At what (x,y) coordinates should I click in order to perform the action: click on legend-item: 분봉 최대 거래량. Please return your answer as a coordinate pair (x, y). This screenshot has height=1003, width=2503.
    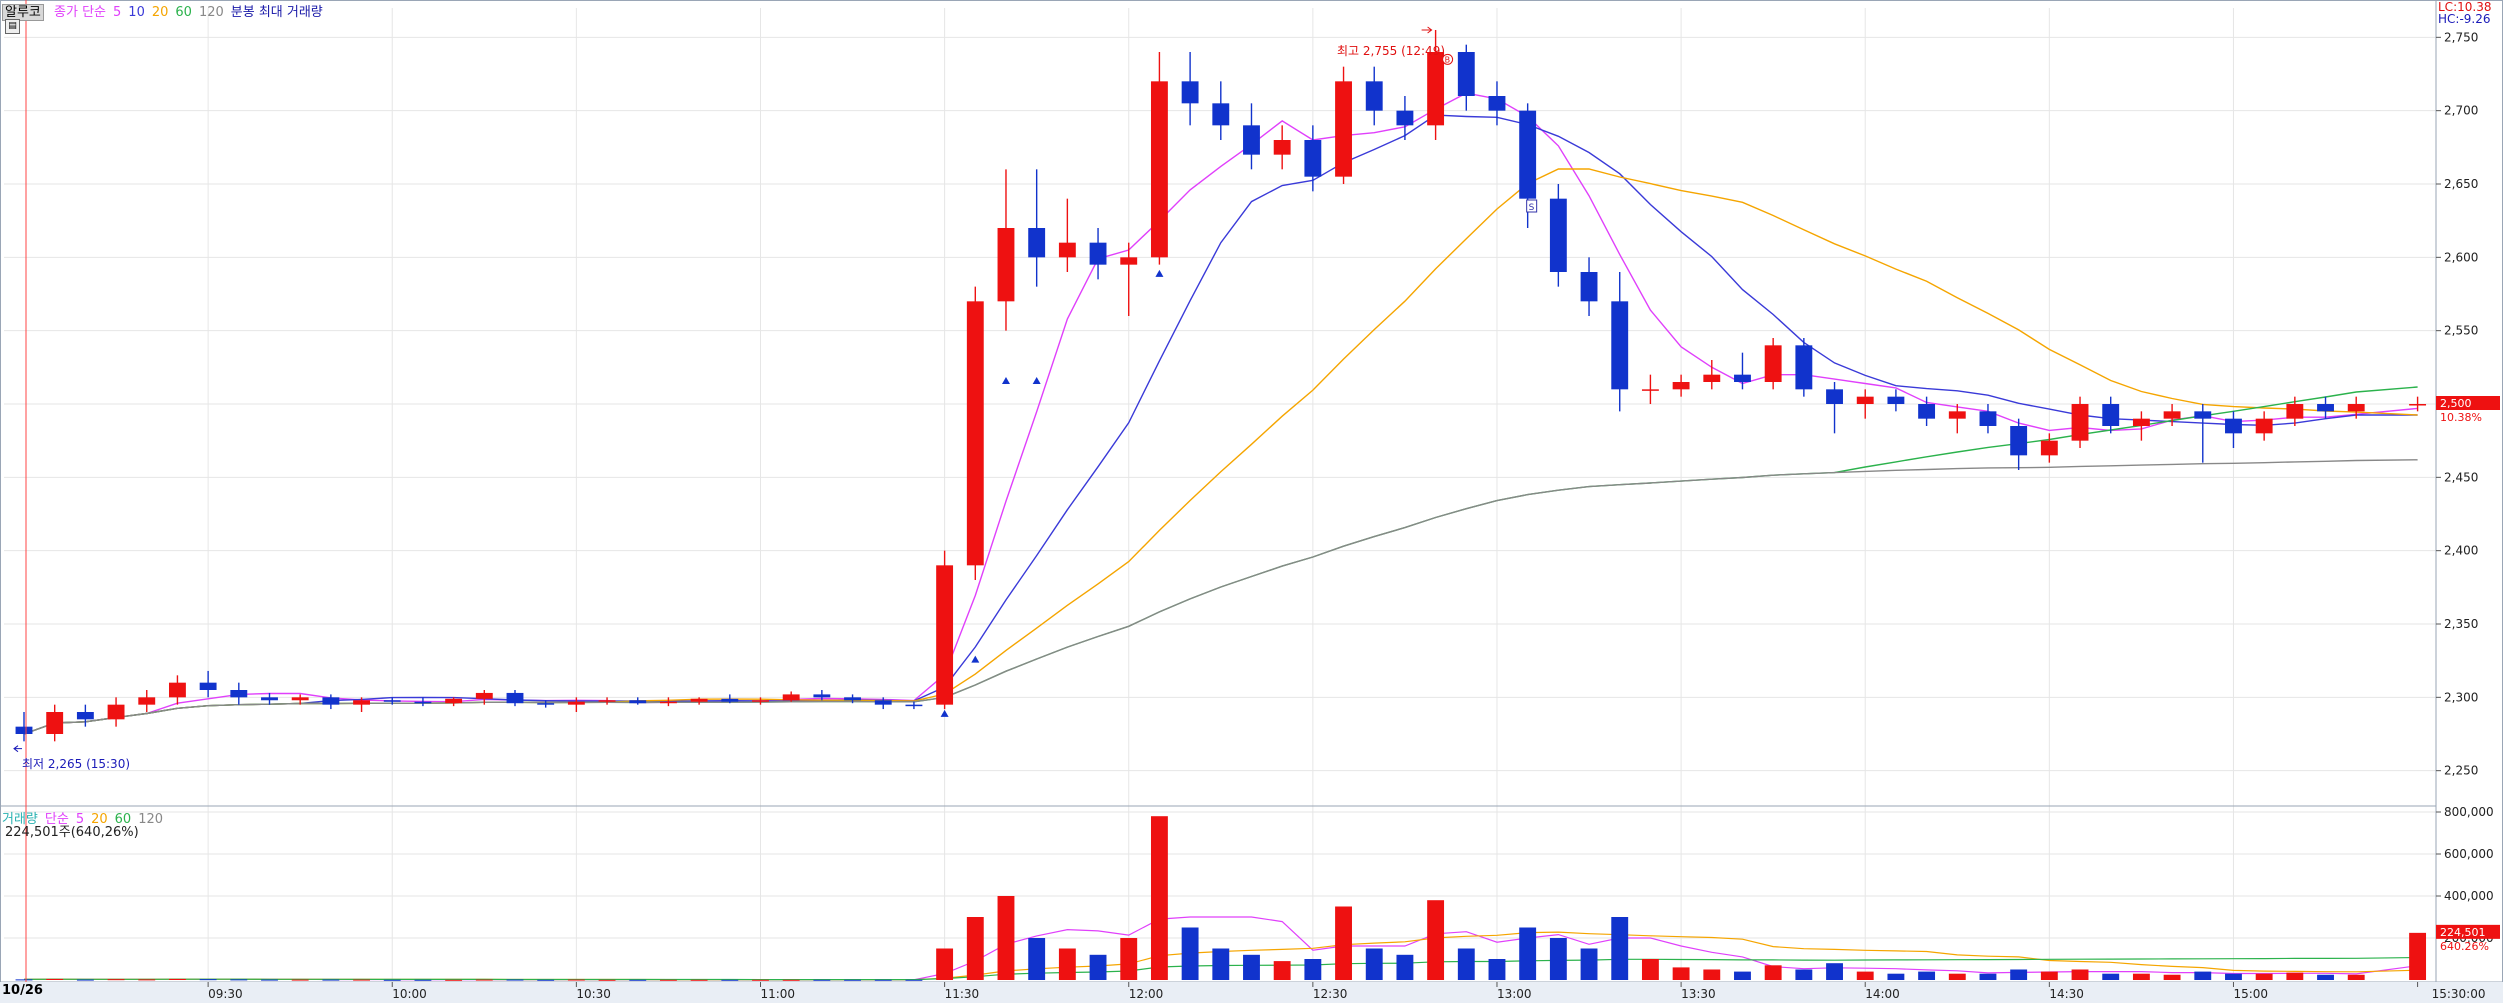
    Looking at the image, I should click on (276, 12).